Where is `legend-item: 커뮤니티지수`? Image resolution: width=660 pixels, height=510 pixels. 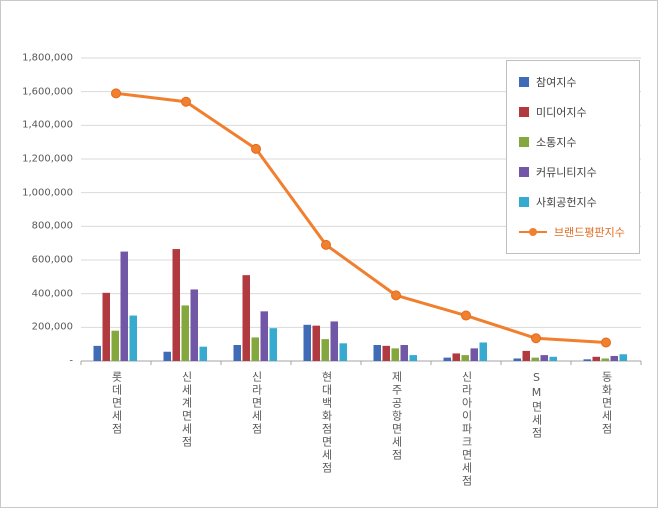
legend-item: 커뮤니티지수 is located at coordinates (573, 172).